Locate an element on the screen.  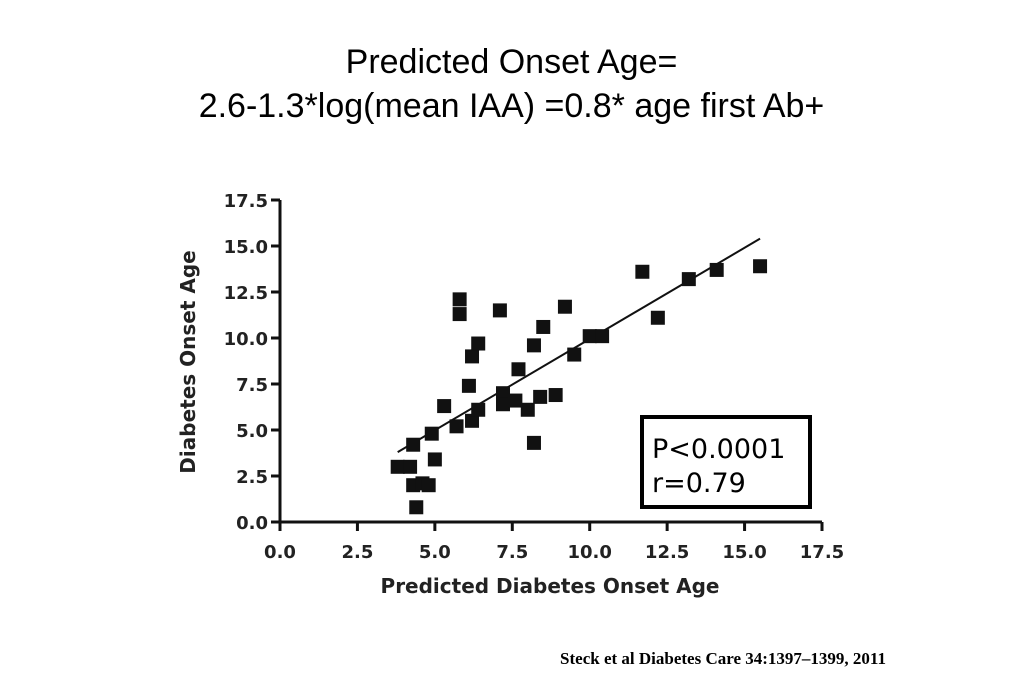
x-tick-label: 0.0 is located at coordinates (280, 552).